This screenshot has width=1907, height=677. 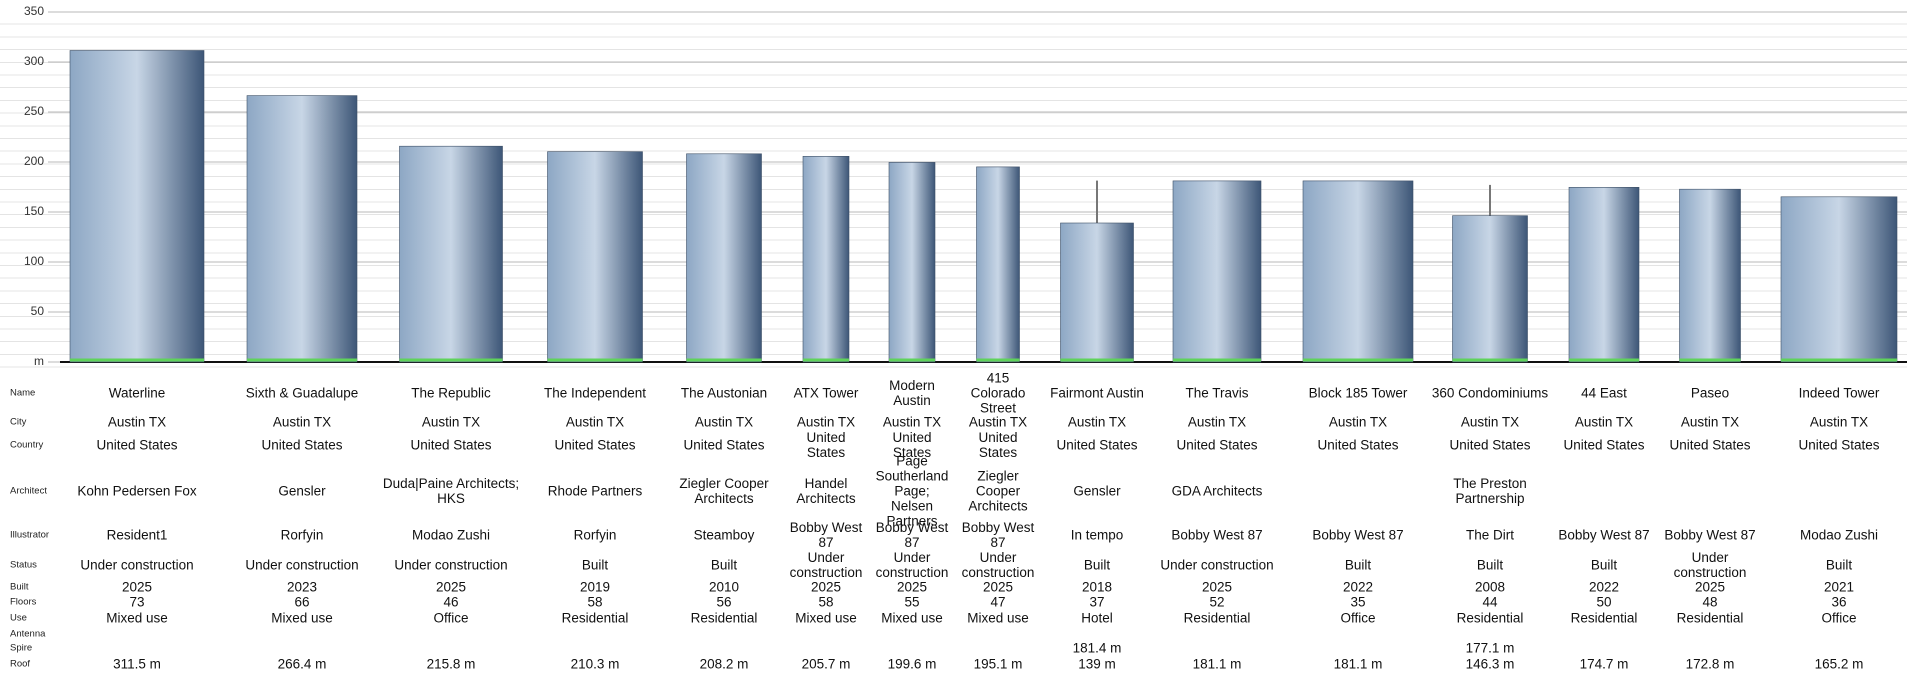 What do you see at coordinates (1839, 587) in the screenshot?
I see `cell-built: 2021` at bounding box center [1839, 587].